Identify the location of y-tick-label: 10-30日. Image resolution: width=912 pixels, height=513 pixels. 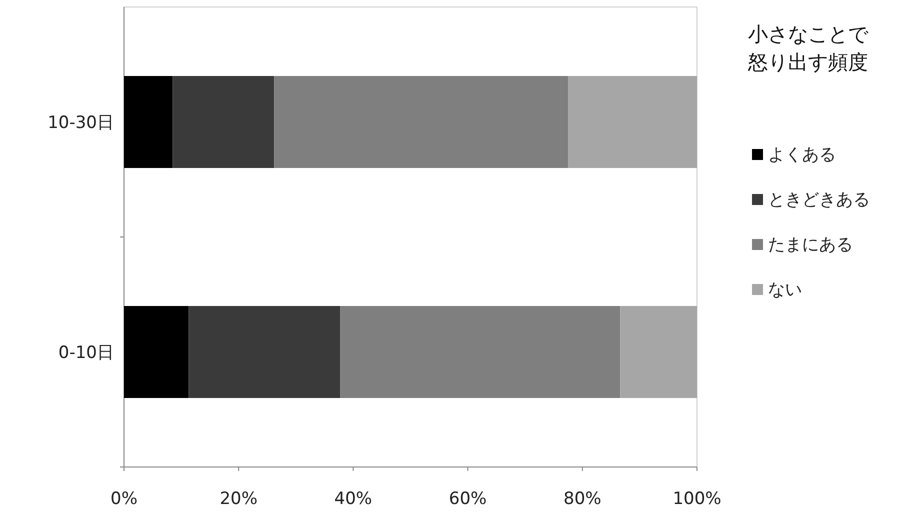
(81, 123).